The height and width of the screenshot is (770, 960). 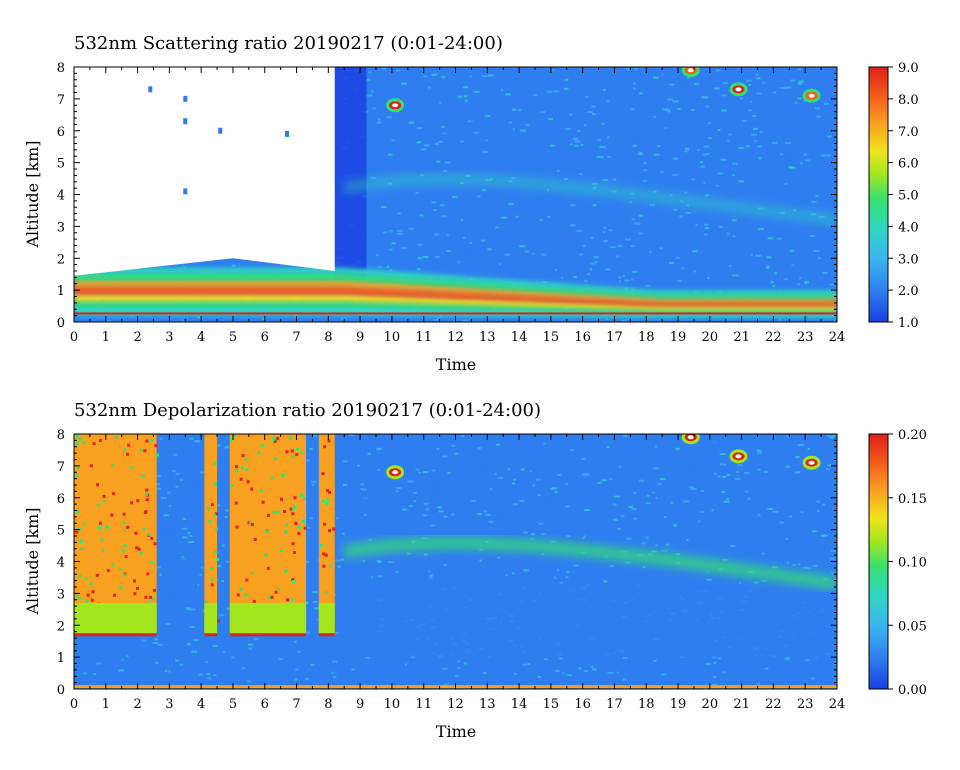 I want to click on x-tick-label: 0, so click(x=74, y=337).